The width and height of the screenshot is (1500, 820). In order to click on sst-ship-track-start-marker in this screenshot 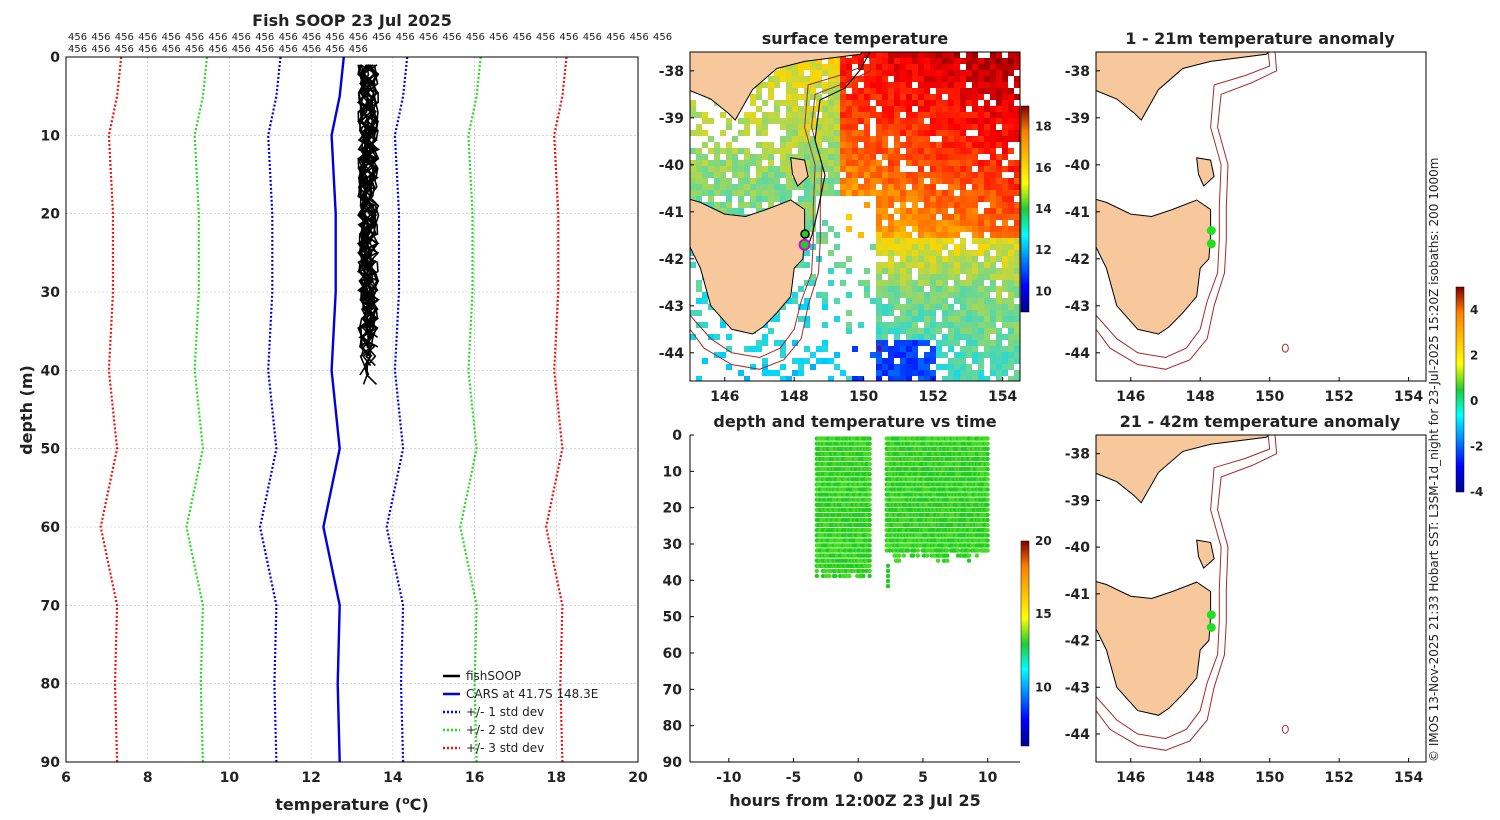, I will do `click(805, 234)`.